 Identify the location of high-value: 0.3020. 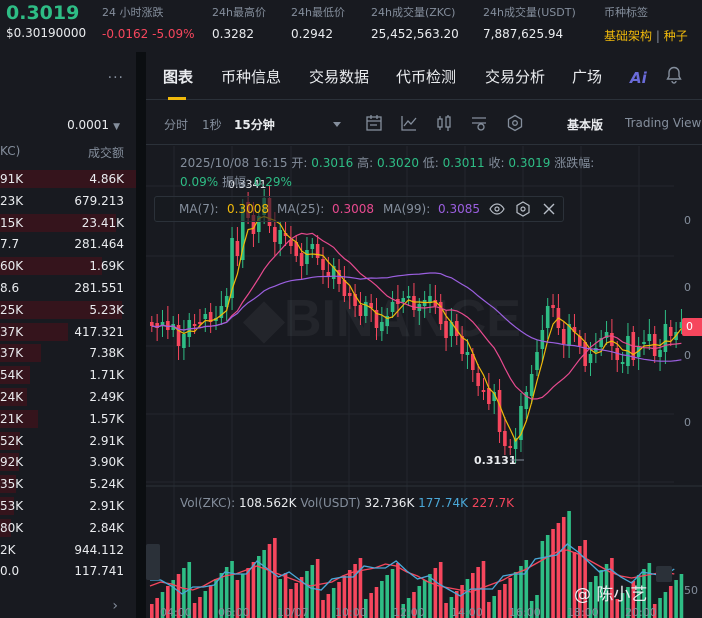
(397, 163).